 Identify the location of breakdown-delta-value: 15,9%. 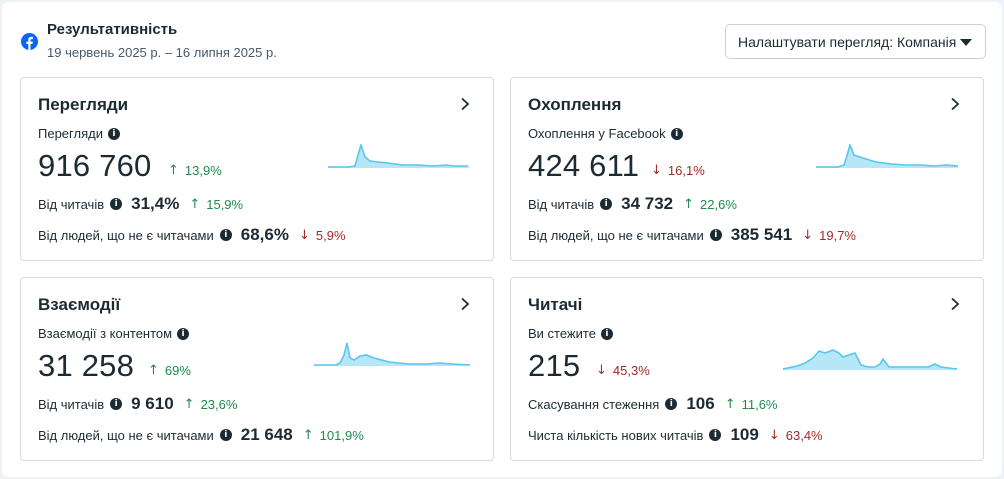
(225, 204).